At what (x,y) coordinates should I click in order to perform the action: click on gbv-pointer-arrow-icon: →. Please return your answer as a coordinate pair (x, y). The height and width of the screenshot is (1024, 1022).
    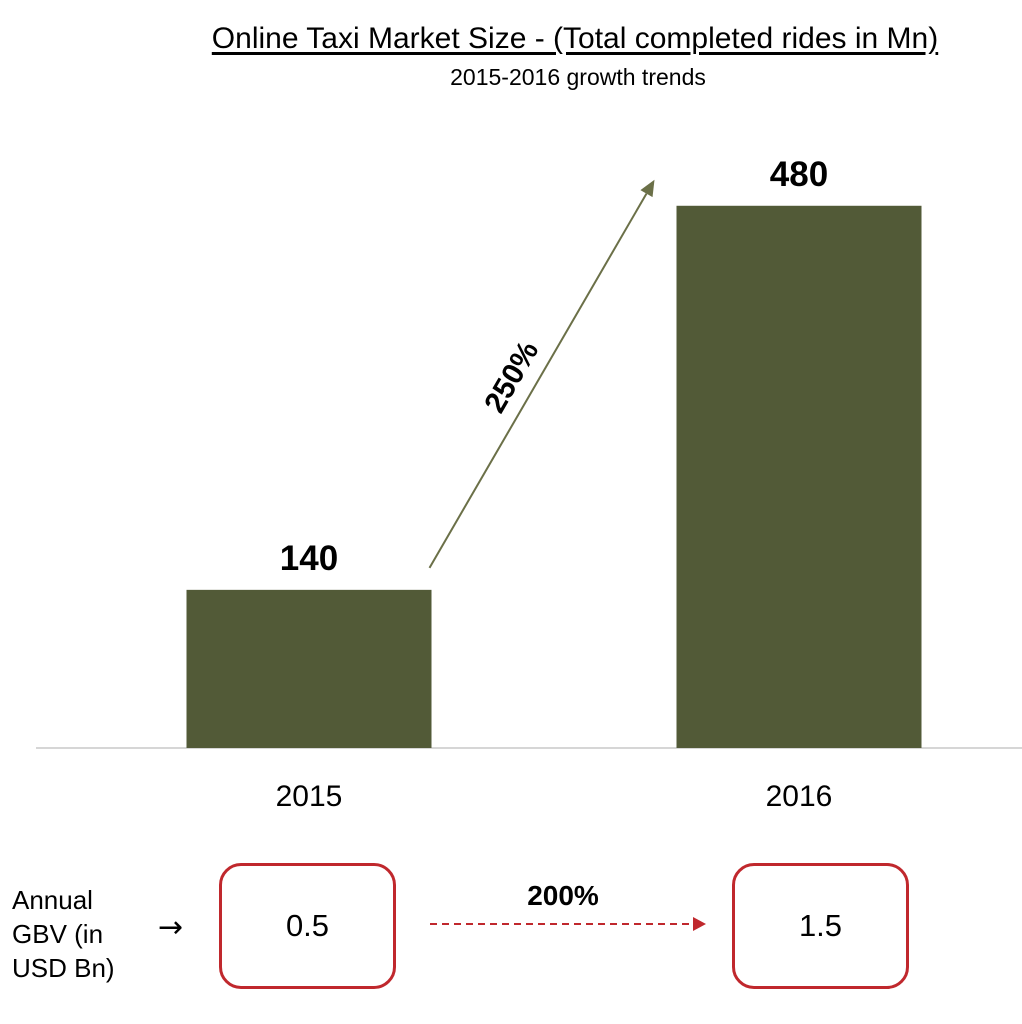
    Looking at the image, I should click on (170, 927).